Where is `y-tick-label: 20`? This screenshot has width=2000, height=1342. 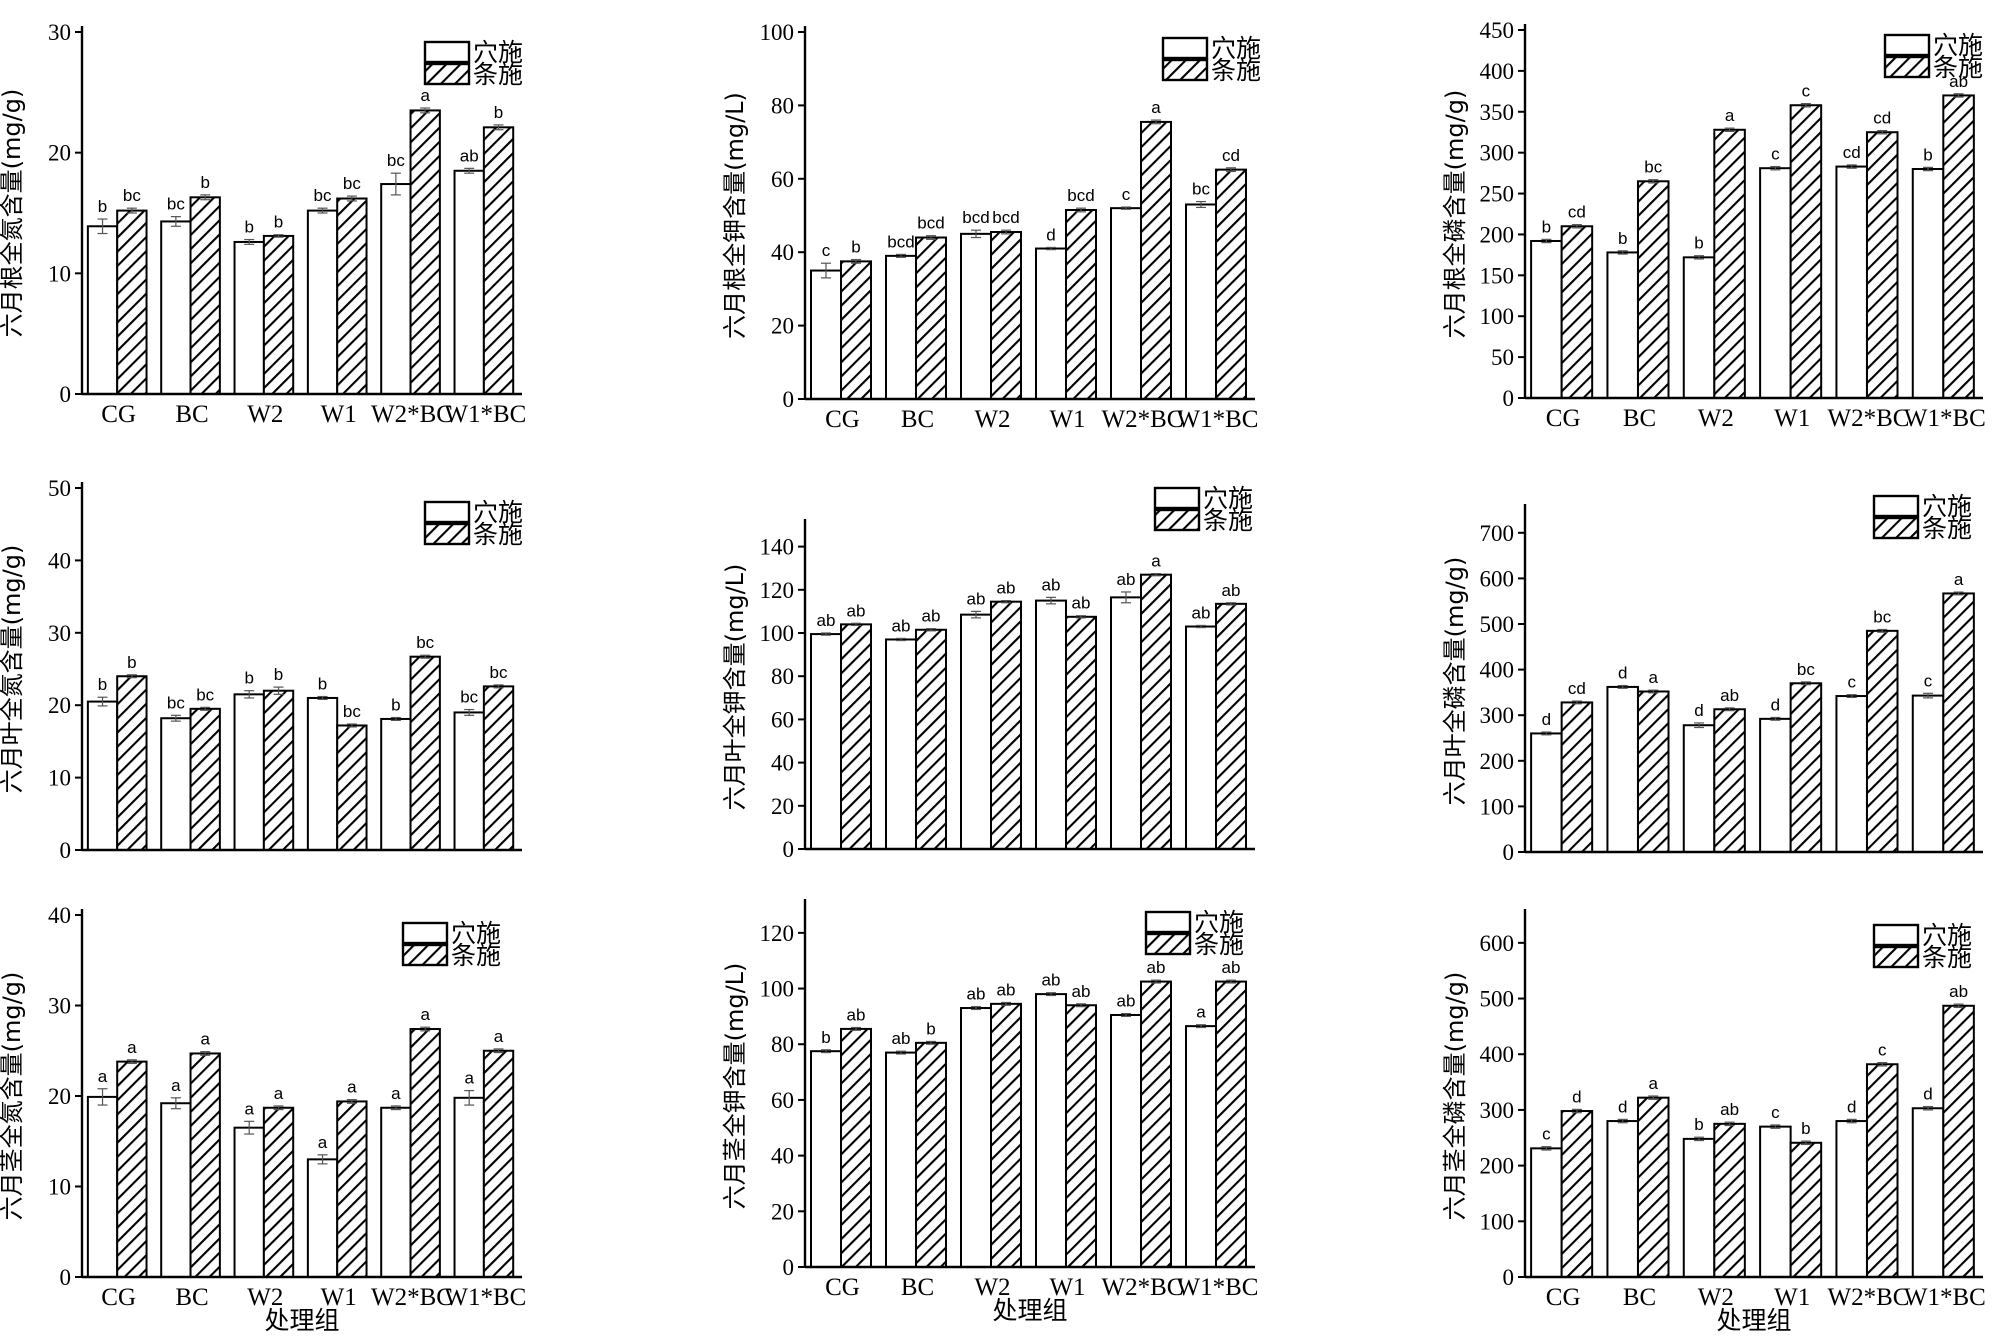 y-tick-label: 20 is located at coordinates (59, 153).